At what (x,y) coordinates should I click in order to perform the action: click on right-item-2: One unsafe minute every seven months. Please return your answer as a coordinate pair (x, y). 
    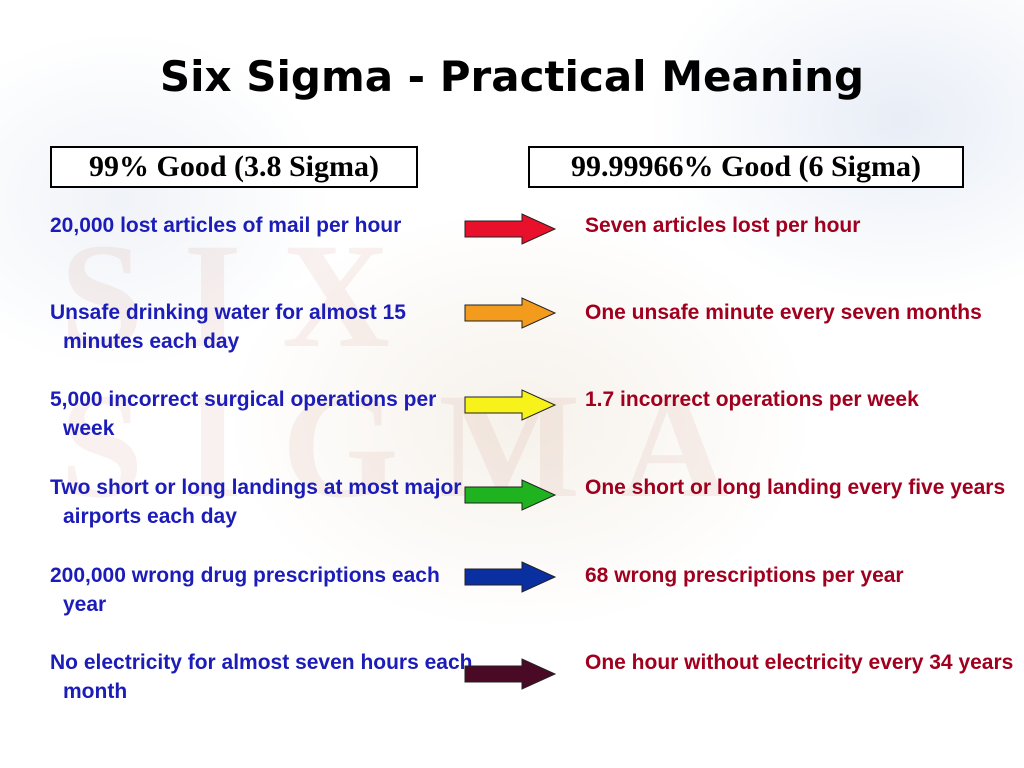
    Looking at the image, I should click on (783, 312).